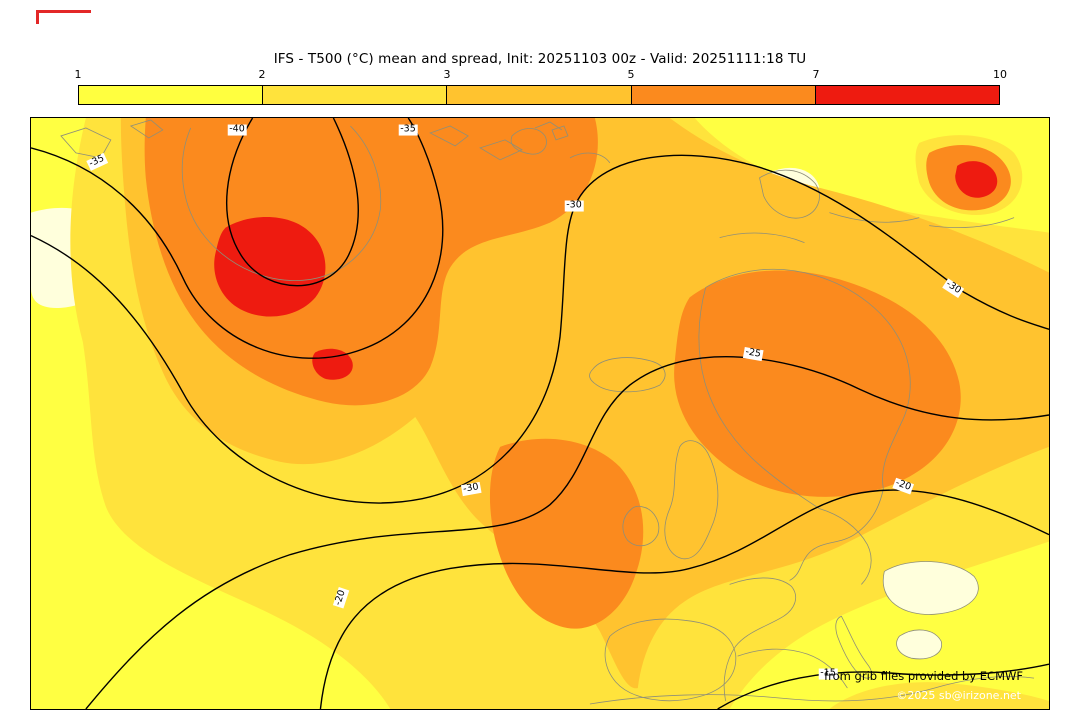 This screenshot has width=1080, height=718. Describe the element at coordinates (1000, 74) in the screenshot. I see `colorbar-tick: 10` at that location.